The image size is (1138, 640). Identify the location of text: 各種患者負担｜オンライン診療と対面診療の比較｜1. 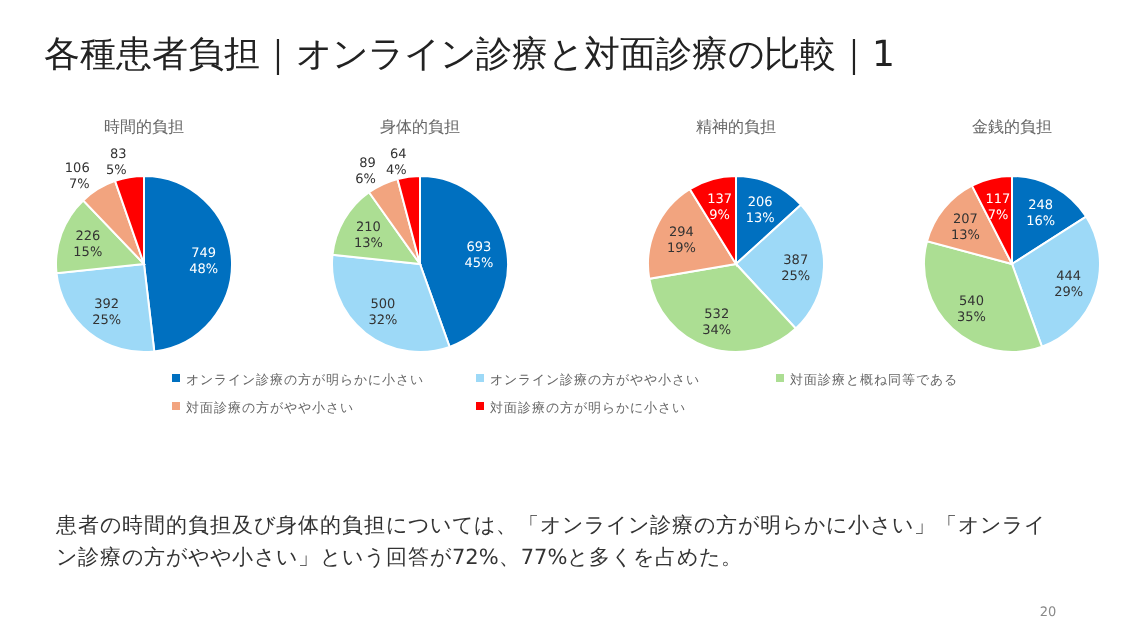
(469, 55).